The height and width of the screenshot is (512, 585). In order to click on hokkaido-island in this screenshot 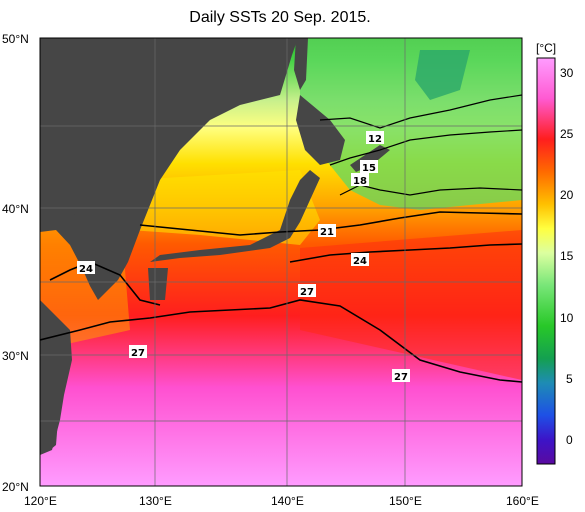, I will do `click(320, 130)`.